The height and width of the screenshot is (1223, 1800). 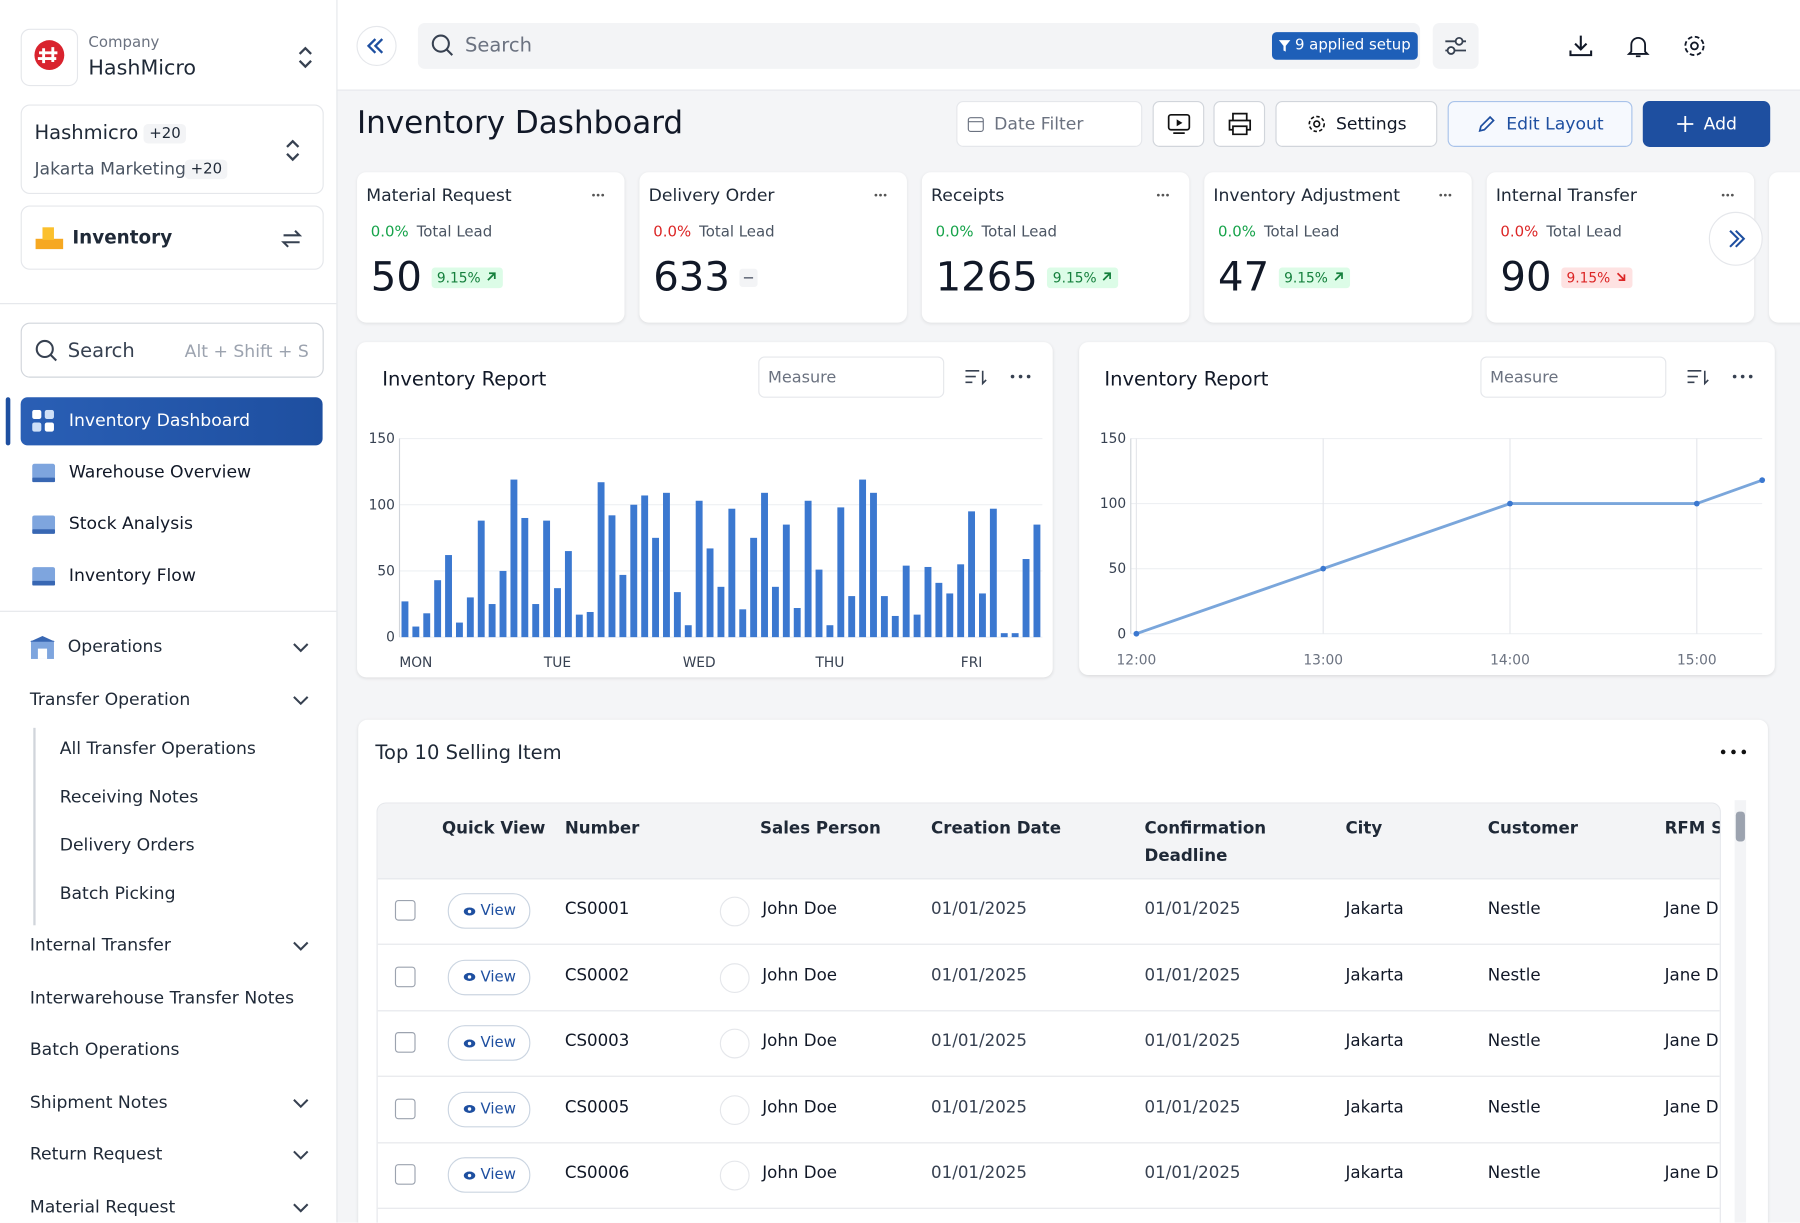 What do you see at coordinates (100, 945) in the screenshot?
I see `menu-label: Internal Transfer` at bounding box center [100, 945].